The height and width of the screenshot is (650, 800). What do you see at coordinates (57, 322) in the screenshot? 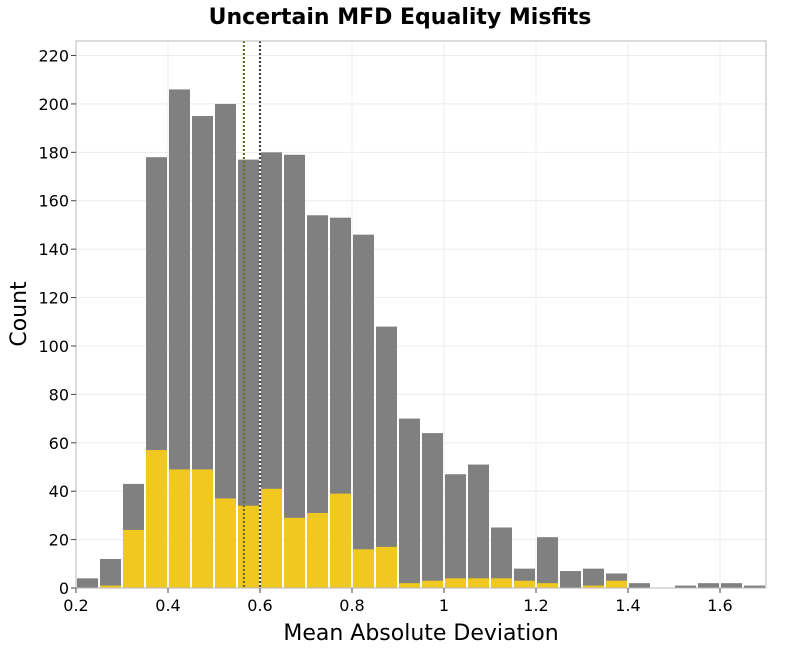
I see `y-axis-ticks: 0 20 40 60 80 100 120 140 160 180 200 220` at bounding box center [57, 322].